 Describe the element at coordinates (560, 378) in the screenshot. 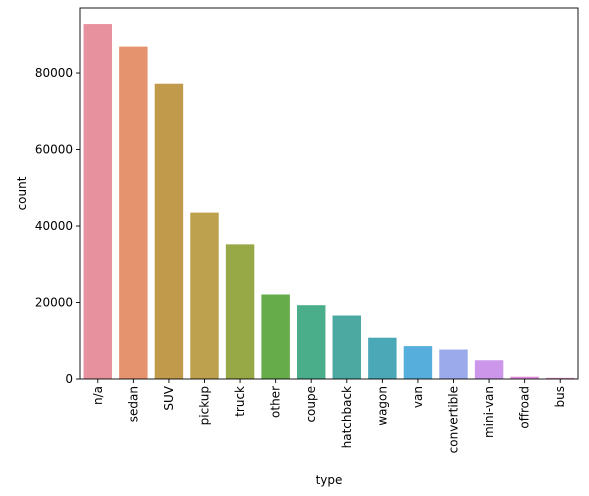

I see `bar-bus` at that location.